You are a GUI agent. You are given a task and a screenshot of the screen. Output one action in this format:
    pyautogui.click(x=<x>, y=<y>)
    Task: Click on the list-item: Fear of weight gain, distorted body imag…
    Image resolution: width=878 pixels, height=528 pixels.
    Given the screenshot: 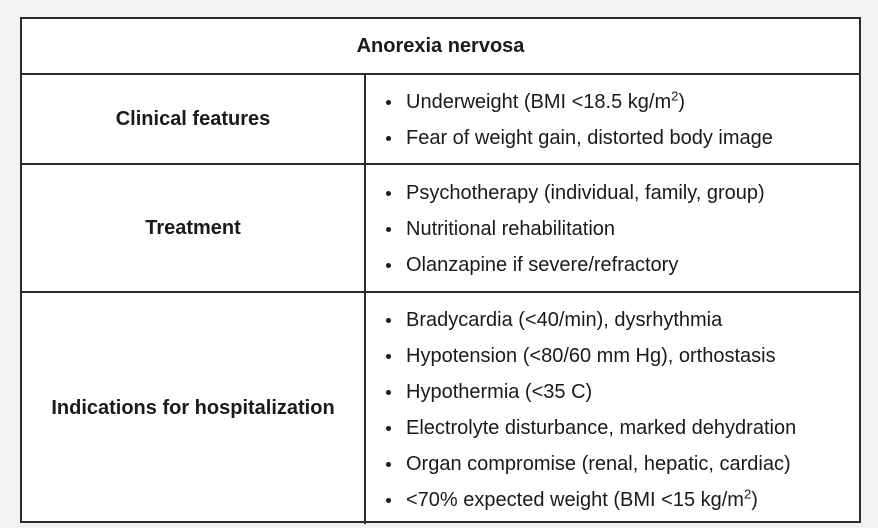 What is the action you would take?
    pyautogui.click(x=621, y=138)
    